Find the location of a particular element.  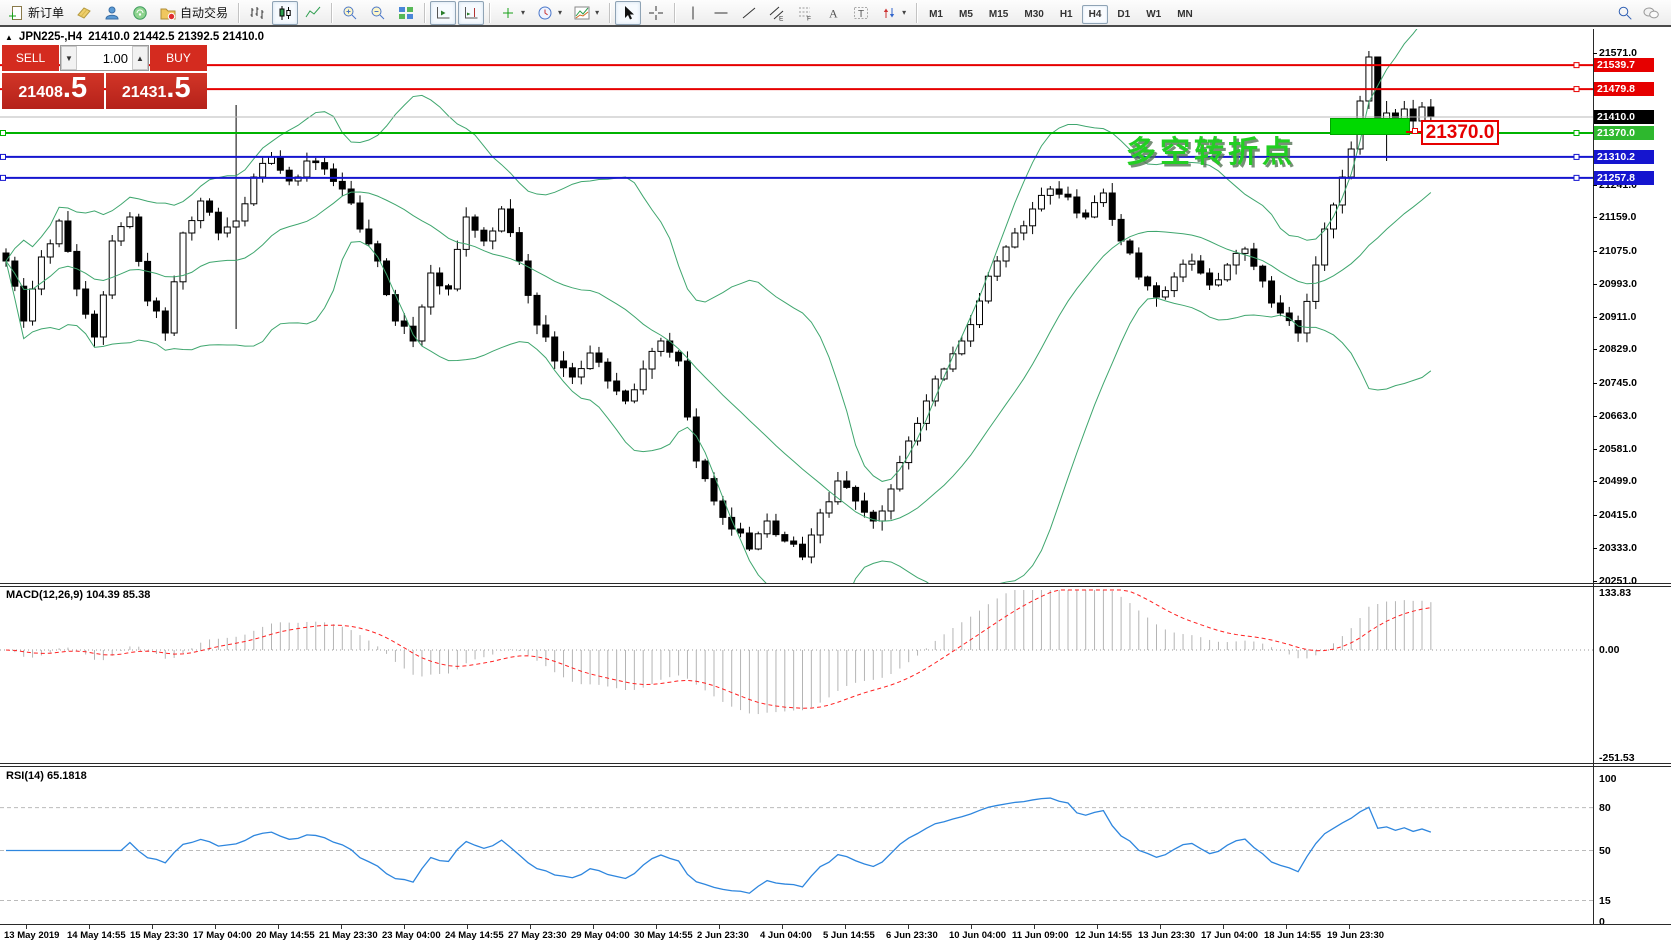

trendline-icon is located at coordinates (749, 12).